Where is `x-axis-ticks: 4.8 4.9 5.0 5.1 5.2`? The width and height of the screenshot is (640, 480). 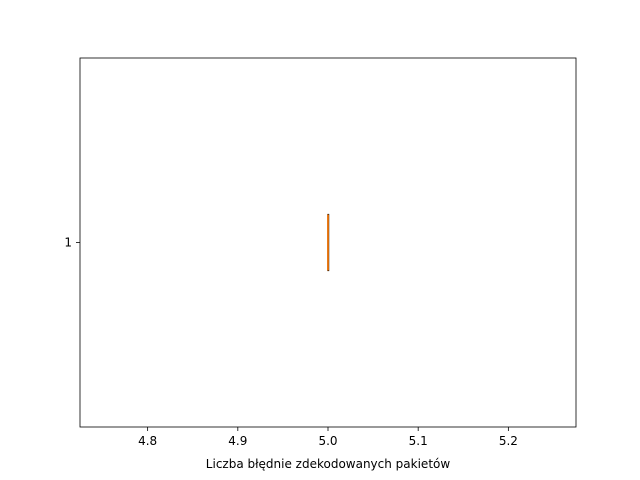
x-axis-ticks: 4.8 4.9 5.0 5.1 5.2 is located at coordinates (328, 437).